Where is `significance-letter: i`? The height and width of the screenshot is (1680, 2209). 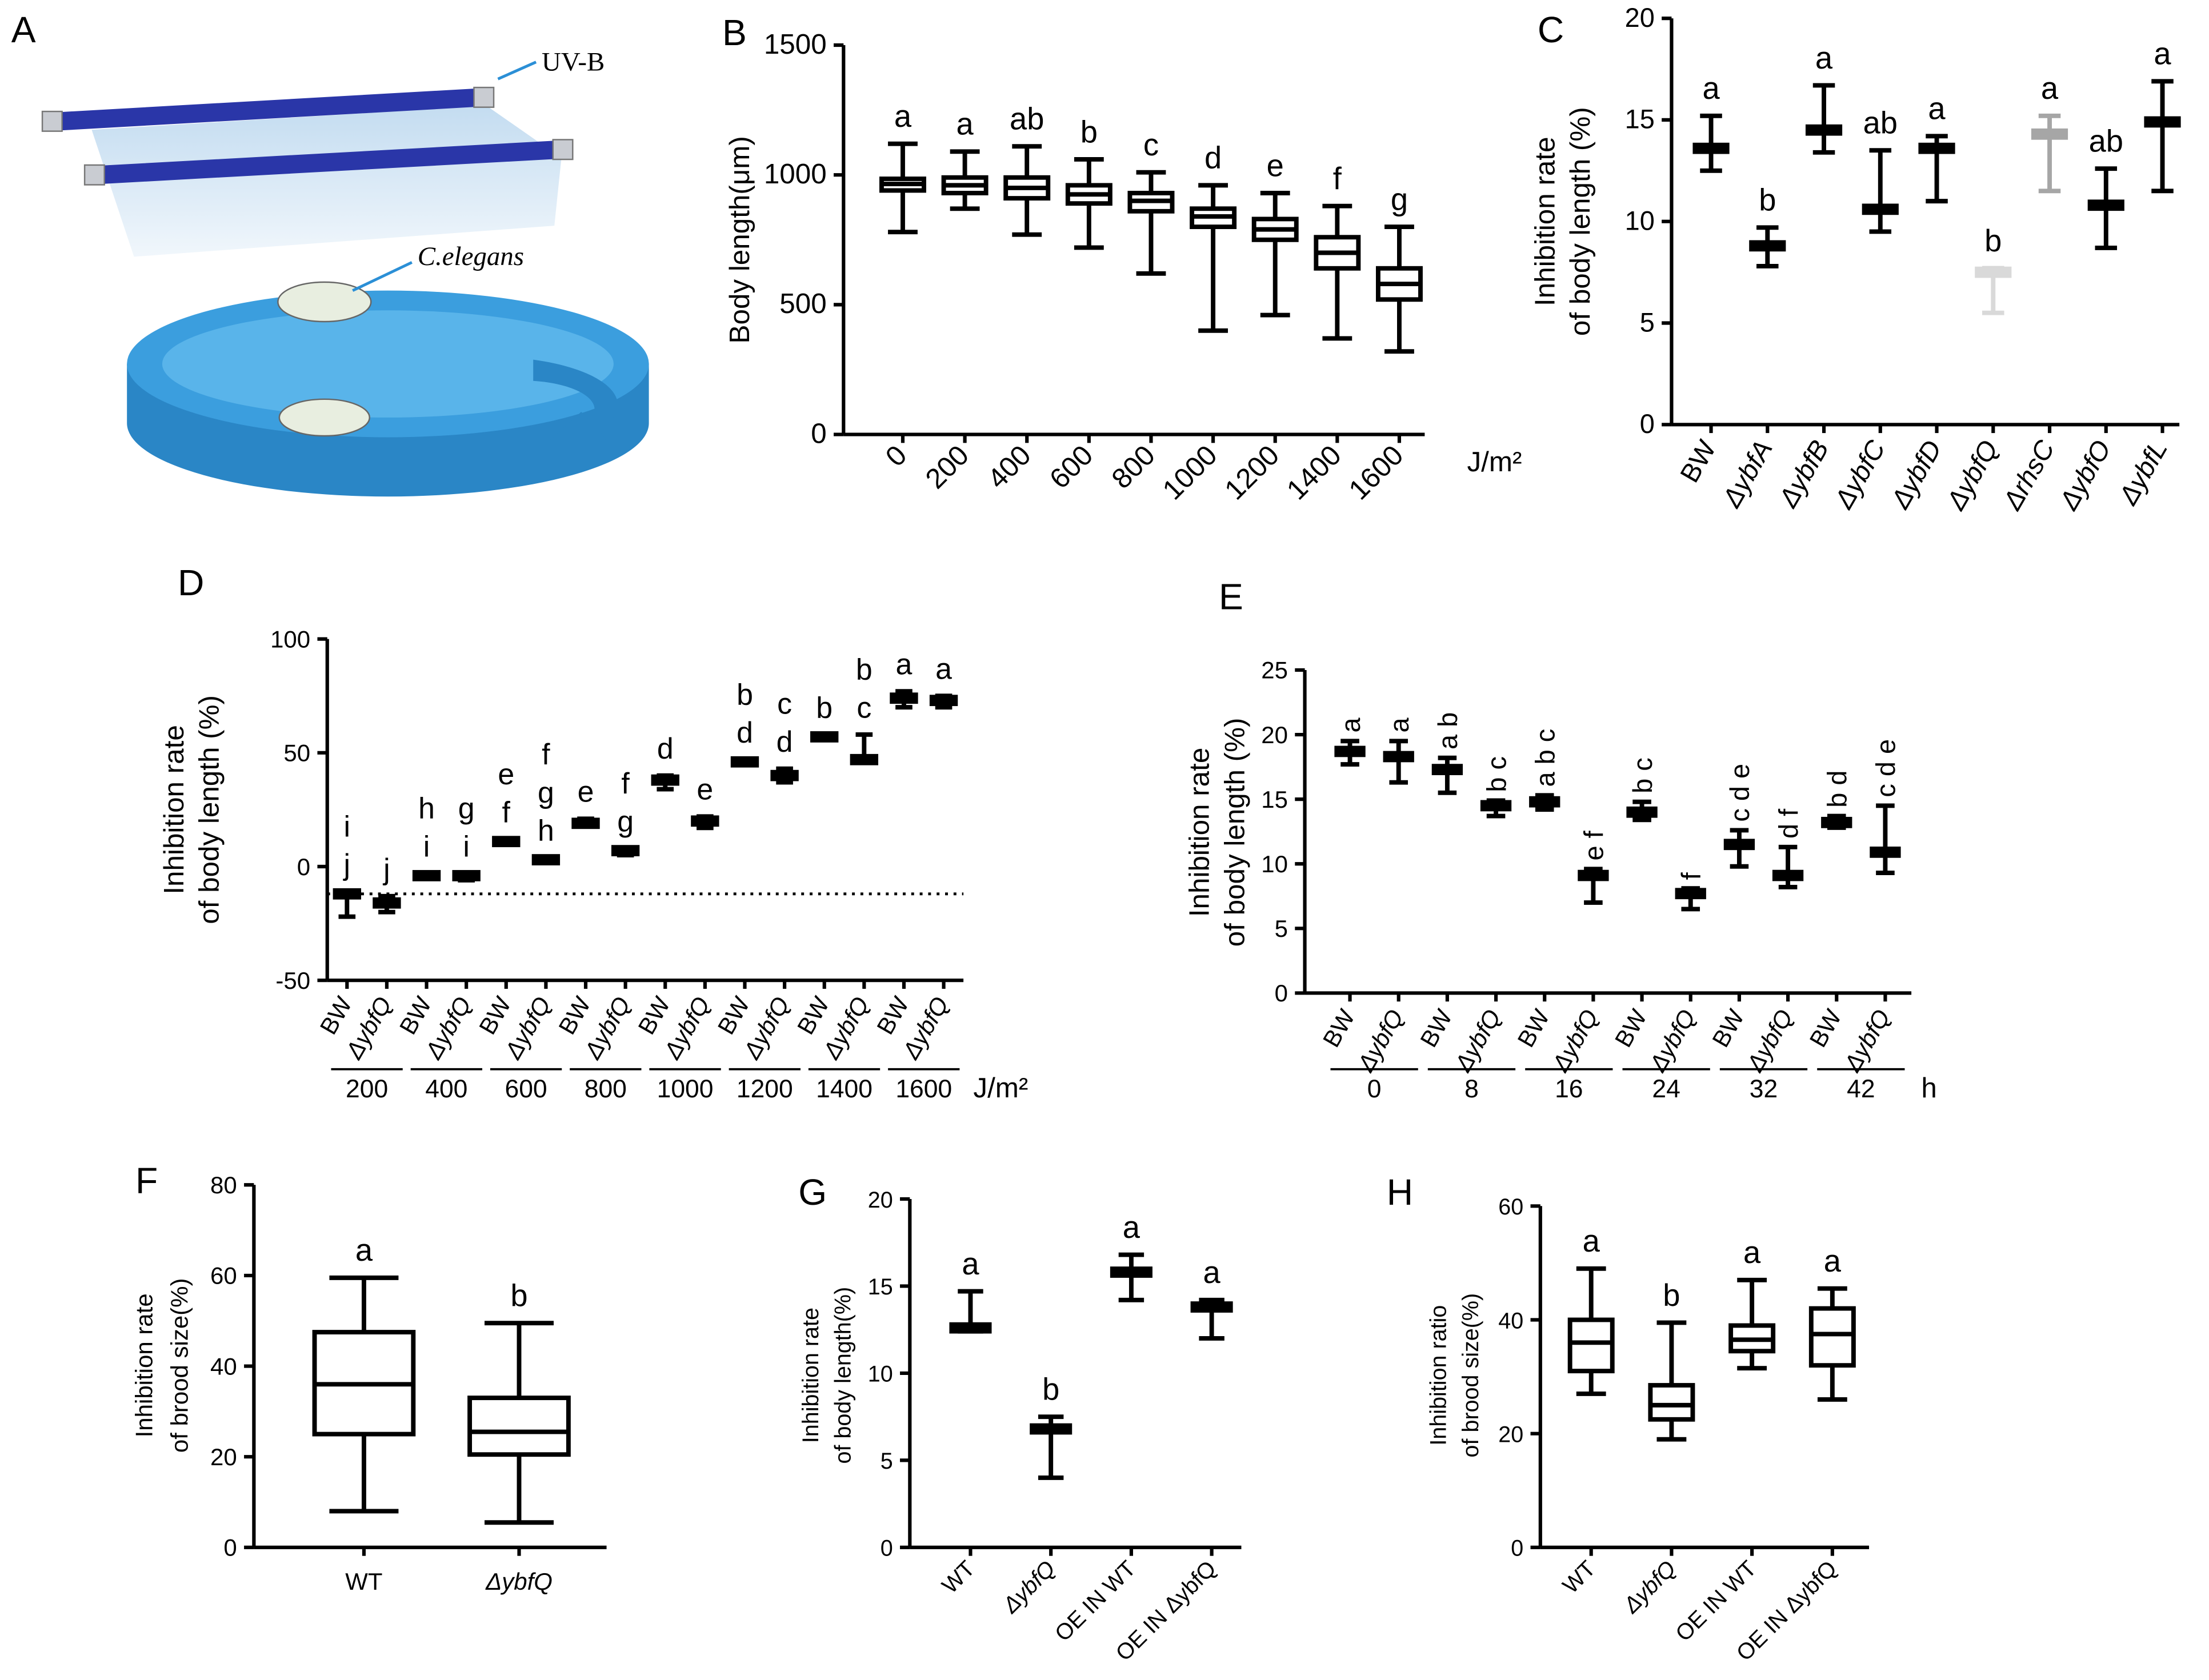 significance-letter: i is located at coordinates (466, 846).